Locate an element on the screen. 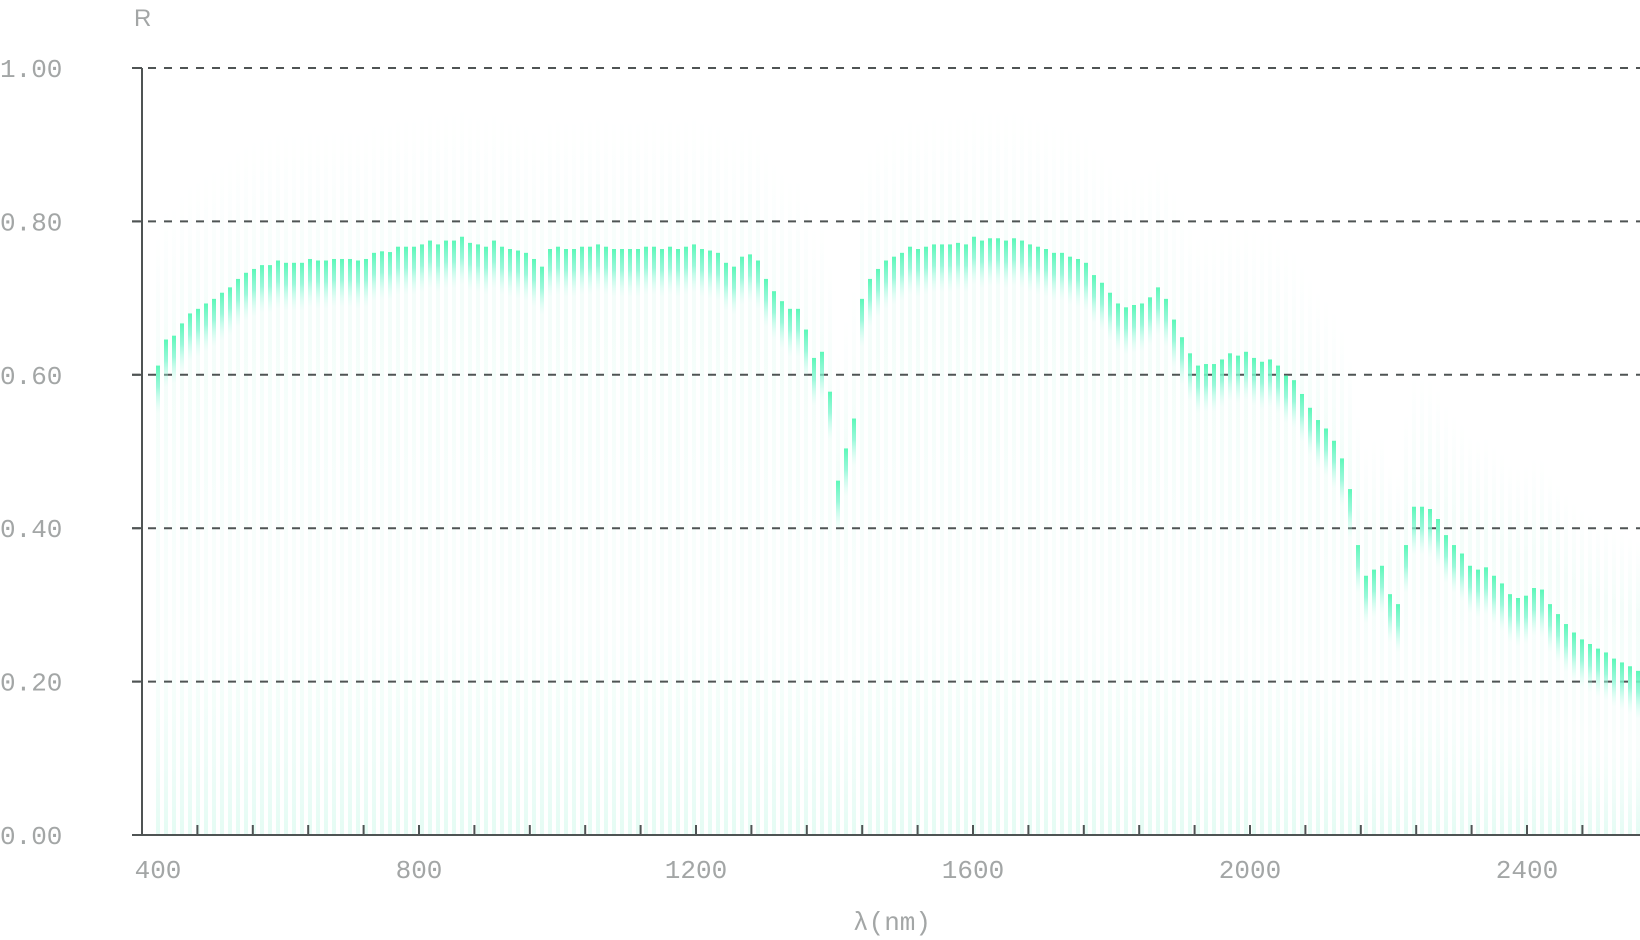 This screenshot has height=940, width=1640. x-tick-label: 800 is located at coordinates (419, 871).